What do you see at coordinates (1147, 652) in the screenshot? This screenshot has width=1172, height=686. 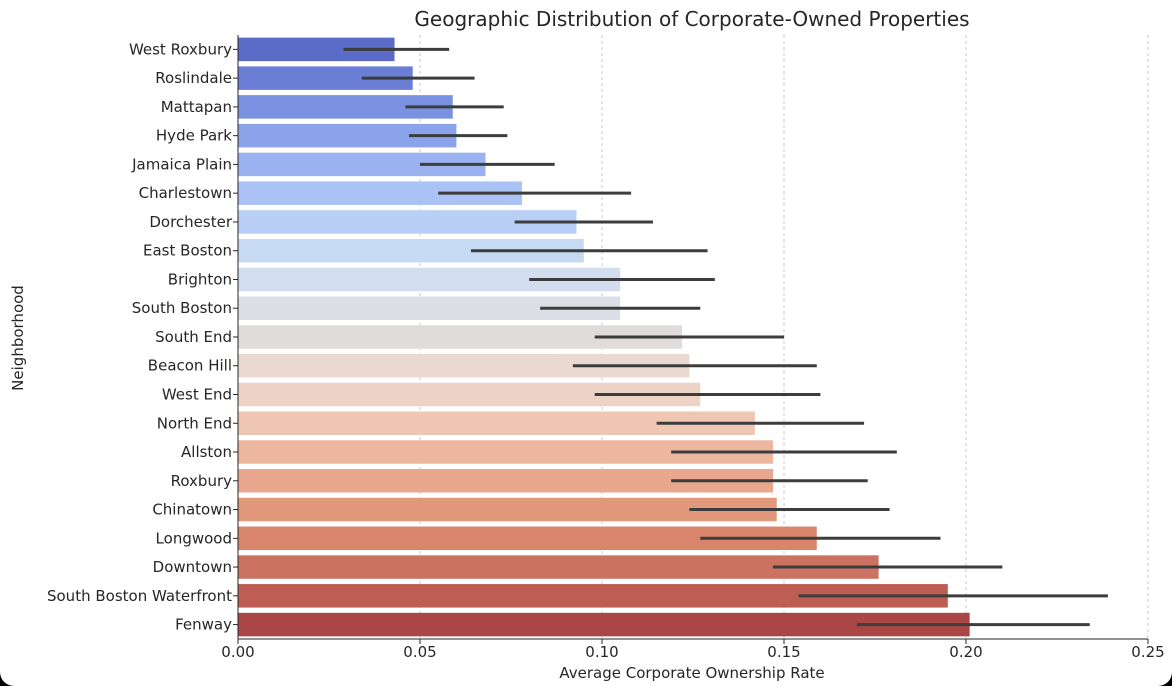 I see `x-tick-label: 0.25` at bounding box center [1147, 652].